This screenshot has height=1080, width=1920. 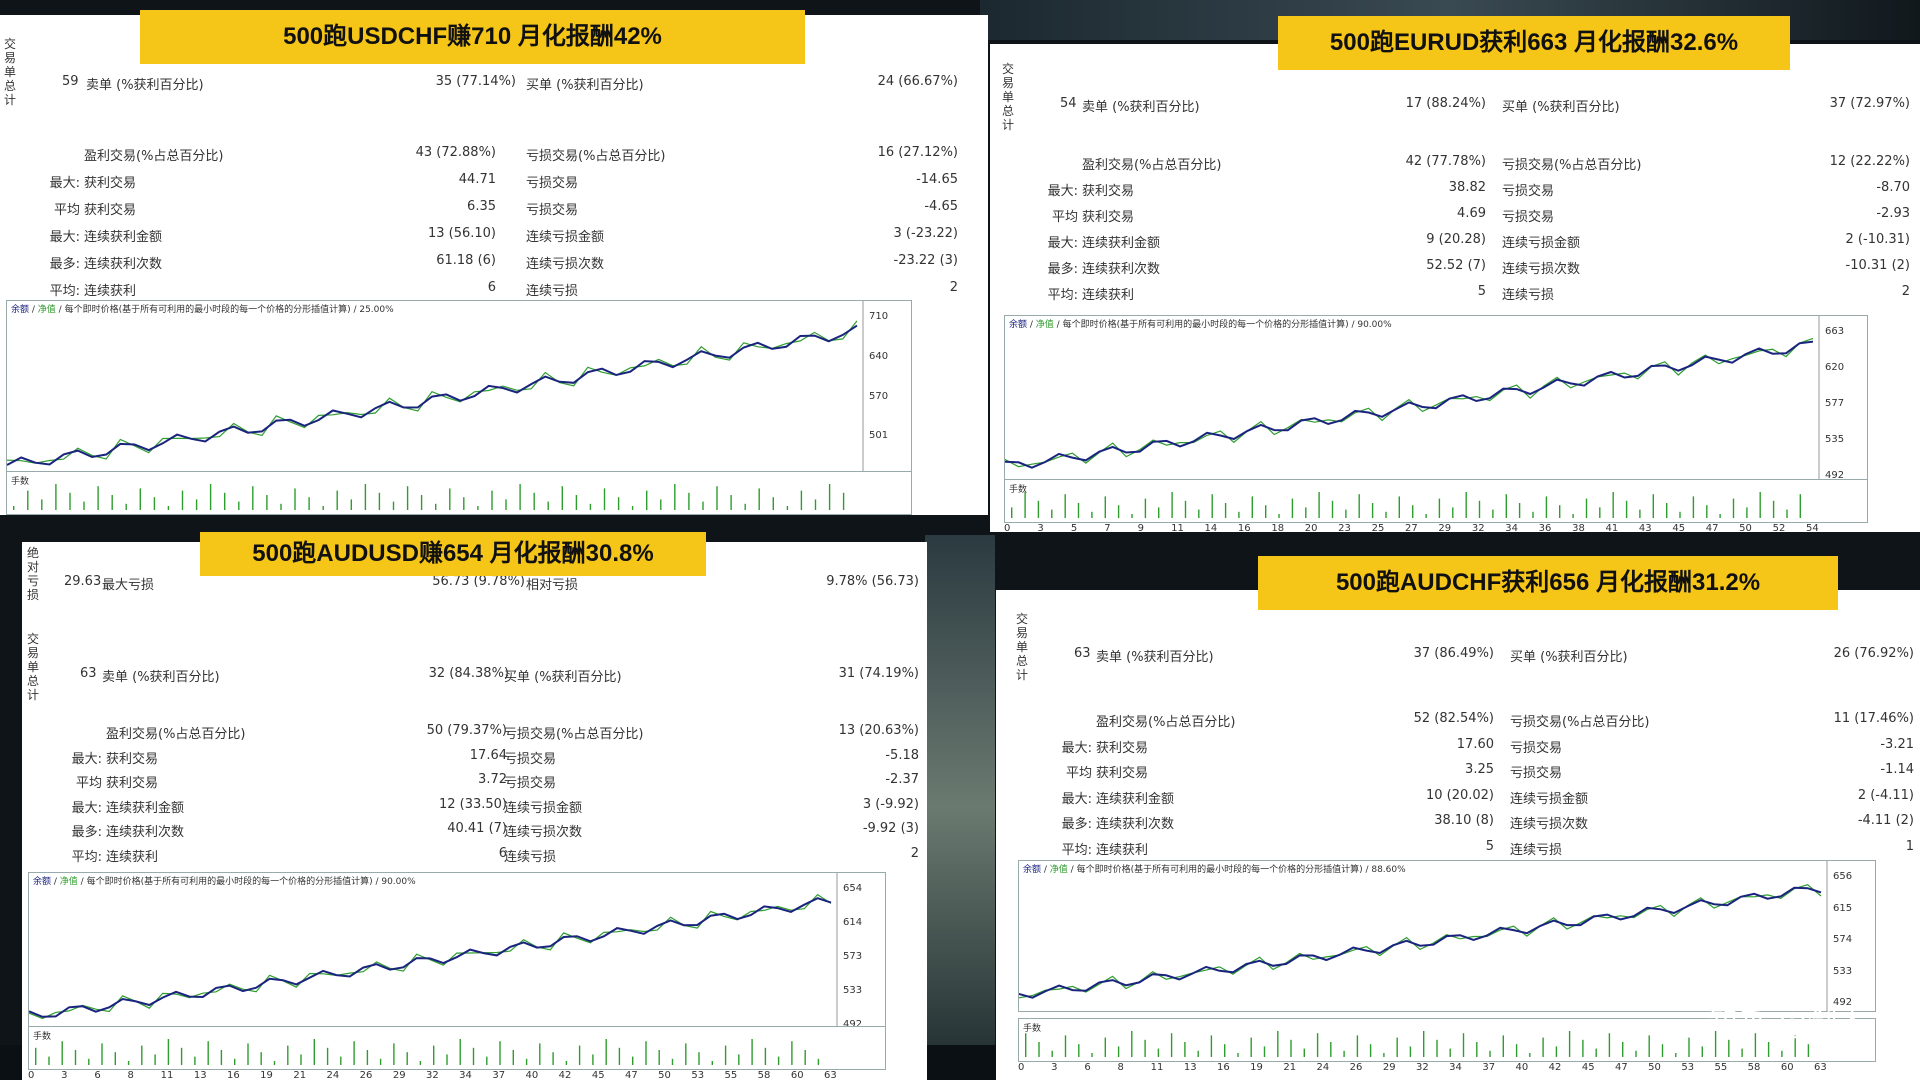 What do you see at coordinates (1412, 400) in the screenshot?
I see `balance-chart-svg` at bounding box center [1412, 400].